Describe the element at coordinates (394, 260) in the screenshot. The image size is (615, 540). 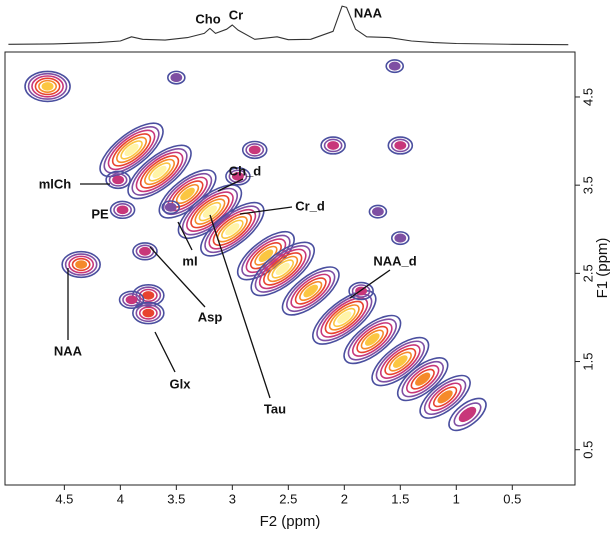
I see `annotation: NAA_d` at that location.